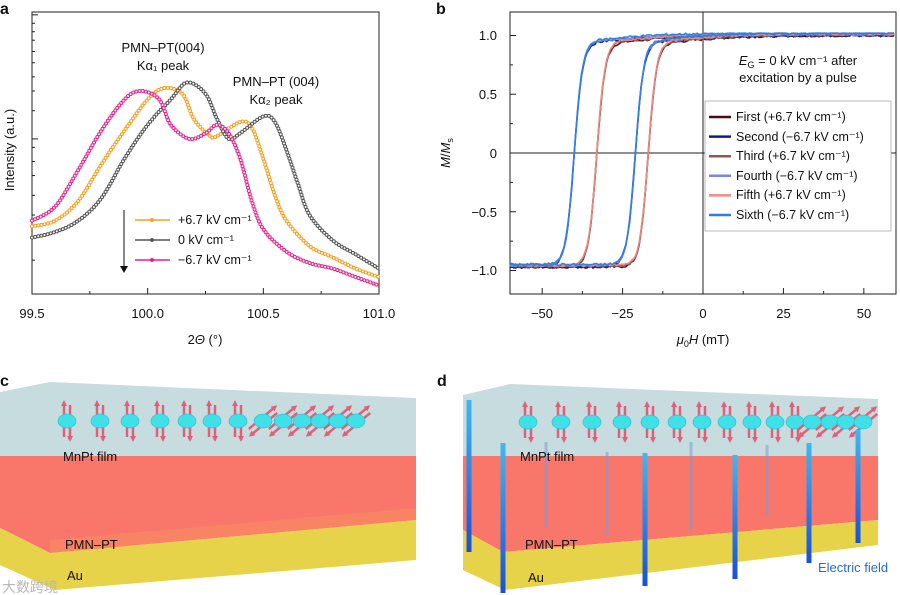 The image size is (900, 595). I want to click on x-tick-label: 100.0, so click(147, 313).